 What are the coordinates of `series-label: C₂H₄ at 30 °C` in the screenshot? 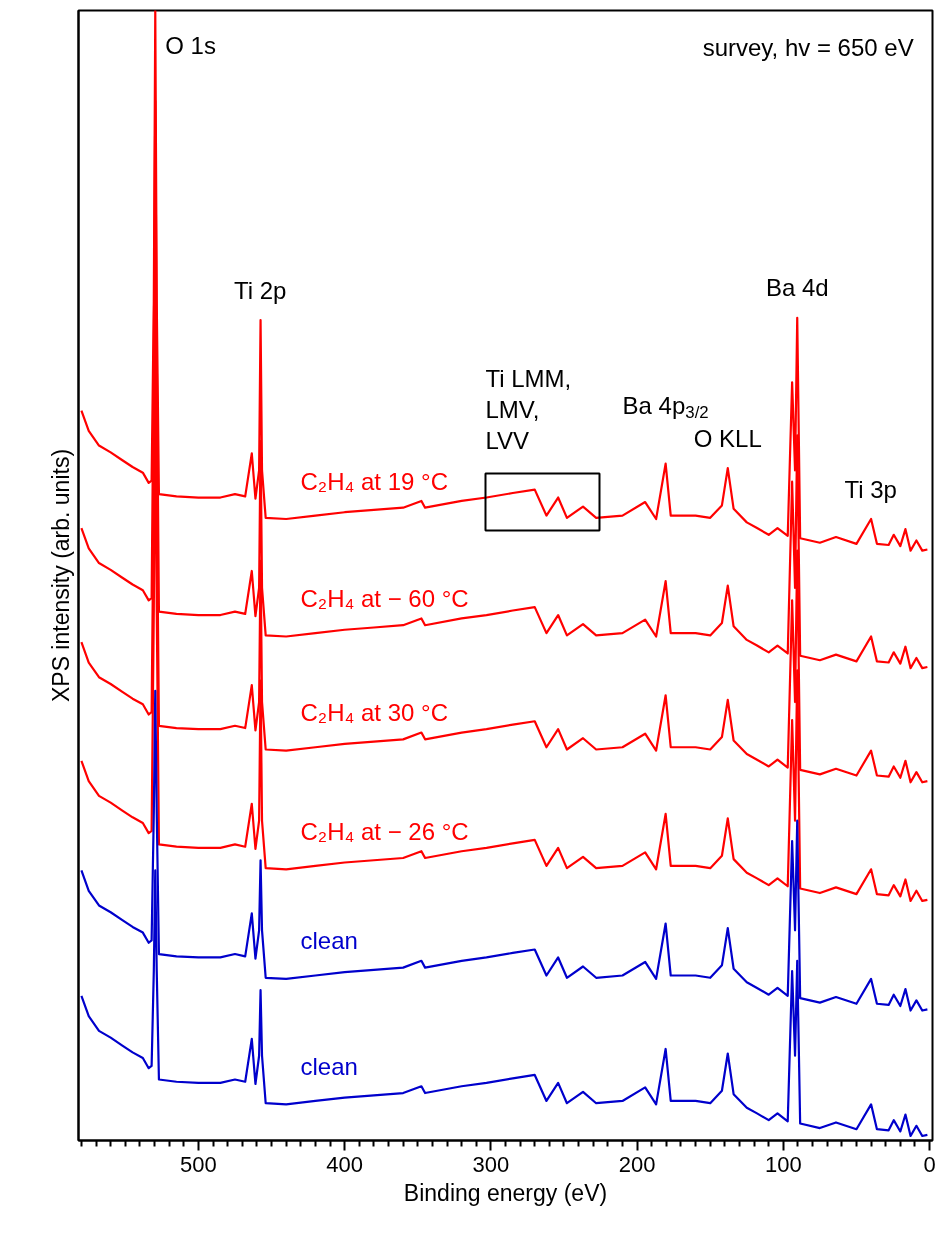 It's located at (374, 713).